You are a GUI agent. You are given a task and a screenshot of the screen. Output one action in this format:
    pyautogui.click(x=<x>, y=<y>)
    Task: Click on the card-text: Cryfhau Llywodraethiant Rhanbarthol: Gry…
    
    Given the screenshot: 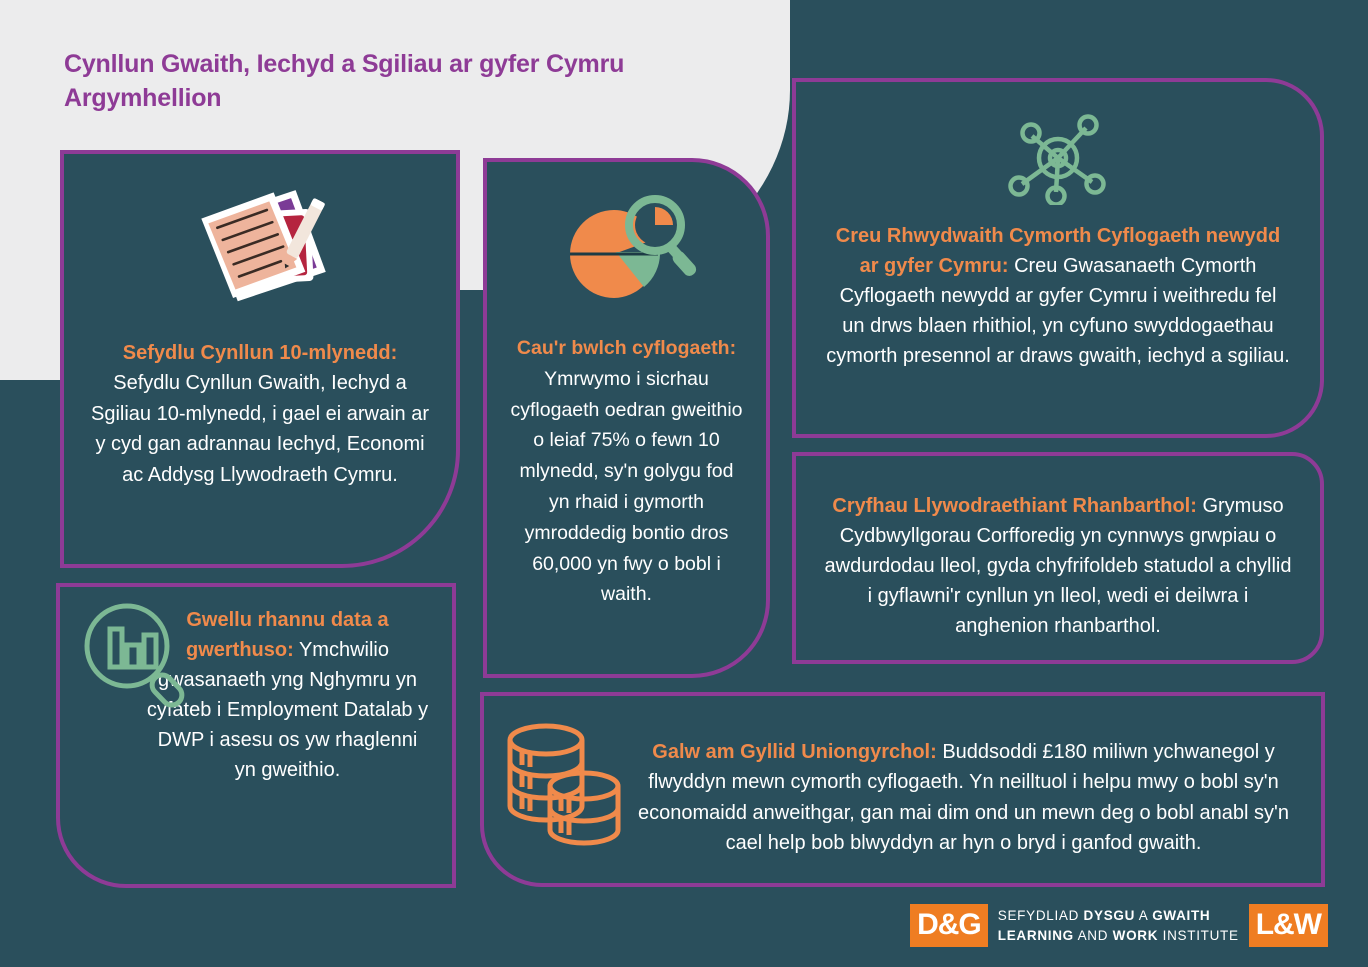 What is the action you would take?
    pyautogui.click(x=1058, y=566)
    